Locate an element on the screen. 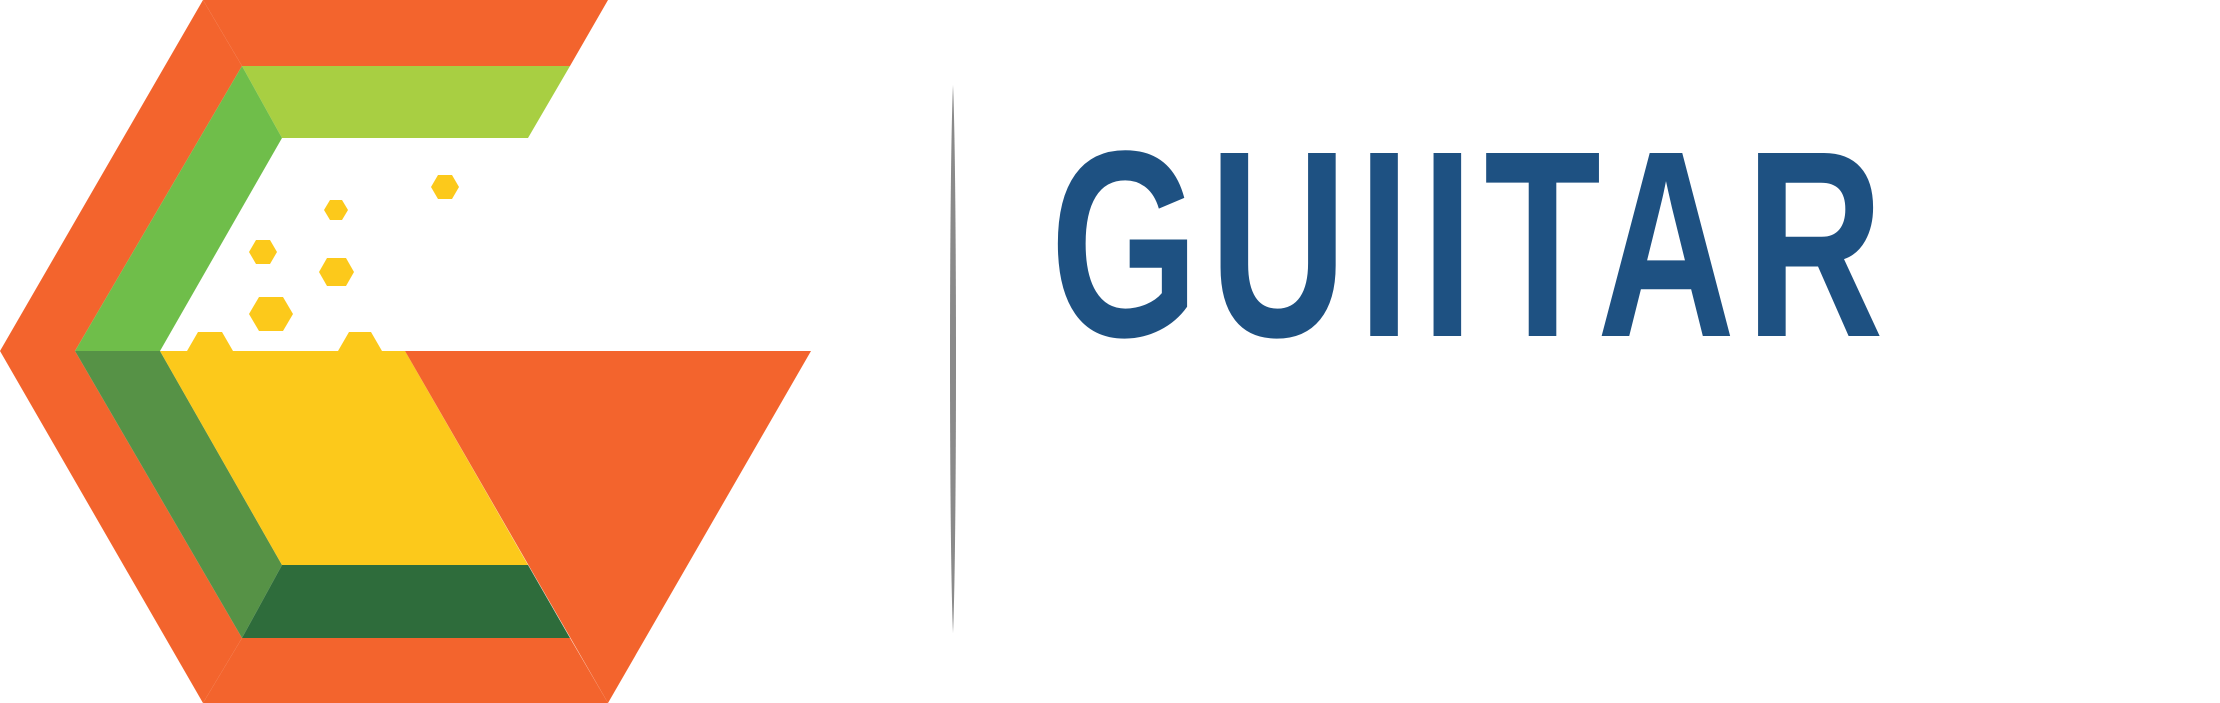  logo-lime-bar is located at coordinates (406, 102).